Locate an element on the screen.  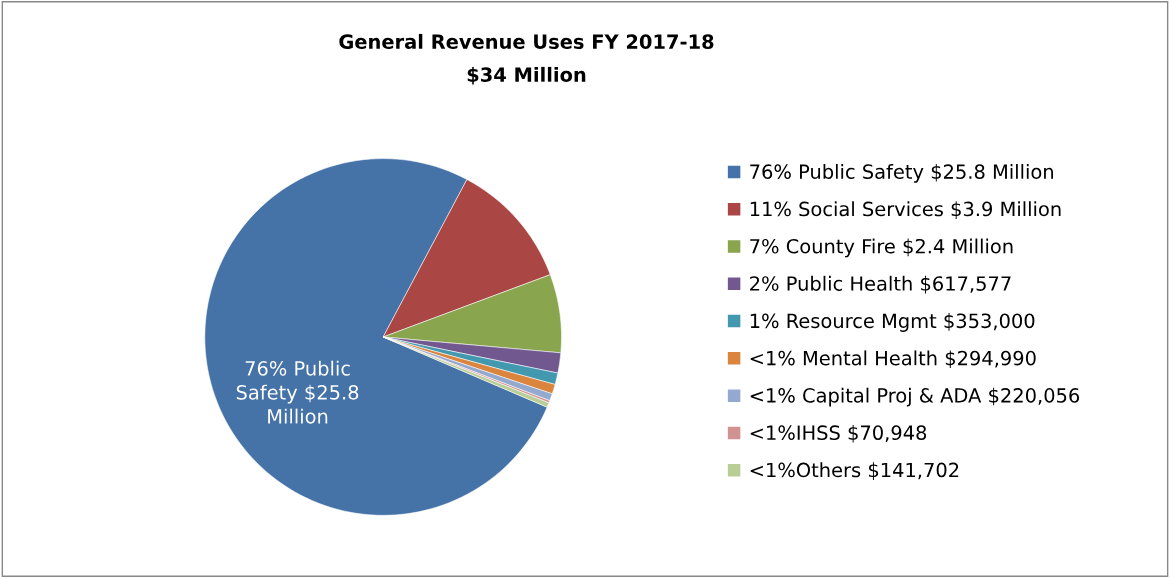
text: 76% Public Safety $25.8 Million is located at coordinates (297, 392).